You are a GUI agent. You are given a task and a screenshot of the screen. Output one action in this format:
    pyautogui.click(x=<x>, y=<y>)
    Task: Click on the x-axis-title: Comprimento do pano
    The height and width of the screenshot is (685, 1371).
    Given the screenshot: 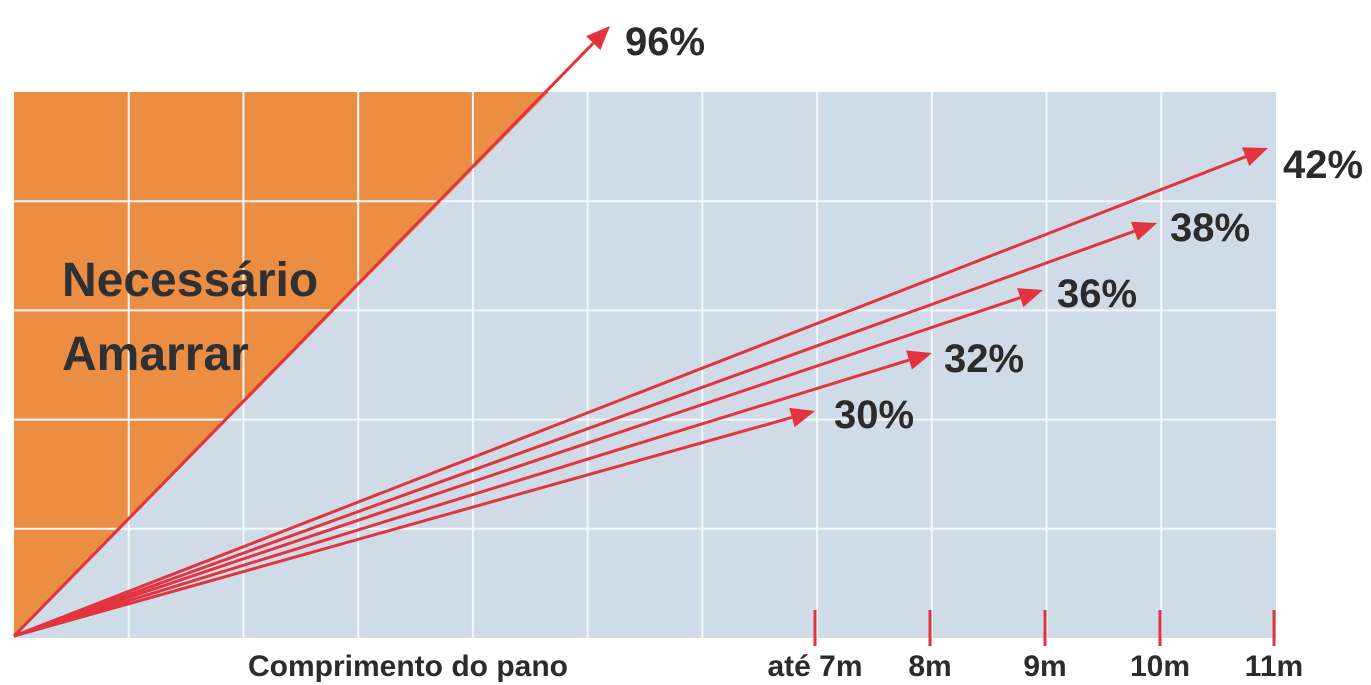 What is the action you would take?
    pyautogui.click(x=408, y=666)
    